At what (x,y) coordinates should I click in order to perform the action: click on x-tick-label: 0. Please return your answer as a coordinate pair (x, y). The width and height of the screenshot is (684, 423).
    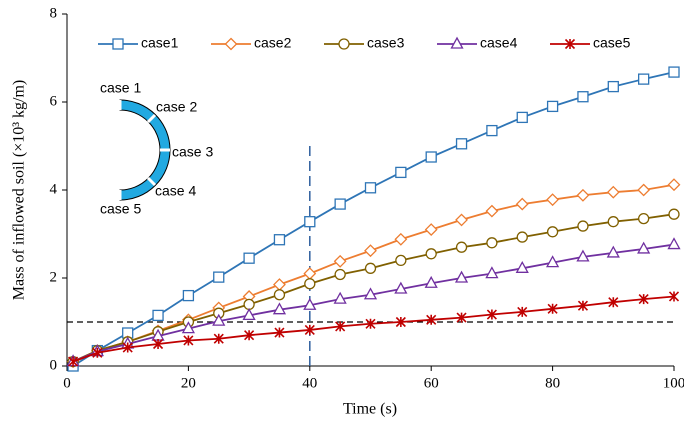
    Looking at the image, I should click on (67, 383).